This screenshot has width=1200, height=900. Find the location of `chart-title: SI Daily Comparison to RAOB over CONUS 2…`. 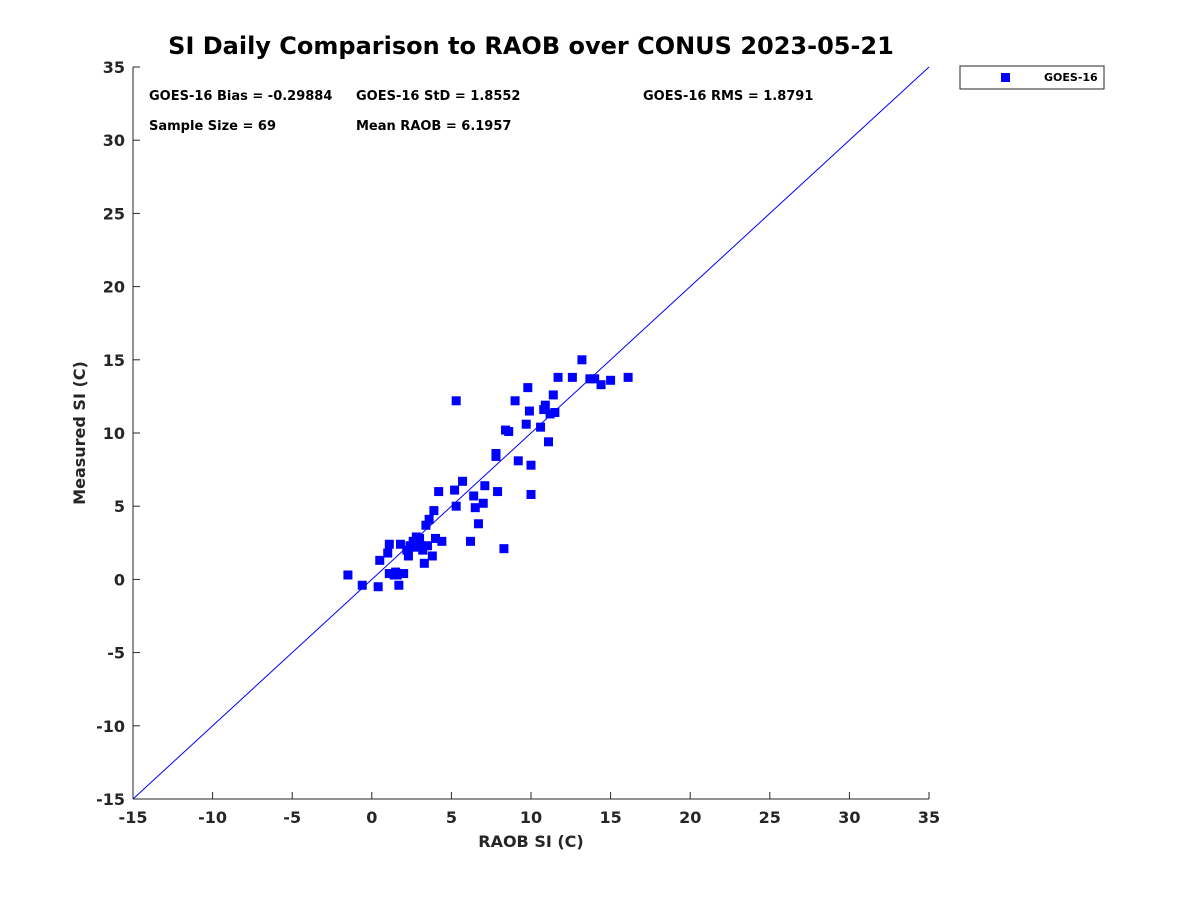

chart-title: SI Daily Comparison to RAOB over CONUS 2… is located at coordinates (531, 46).